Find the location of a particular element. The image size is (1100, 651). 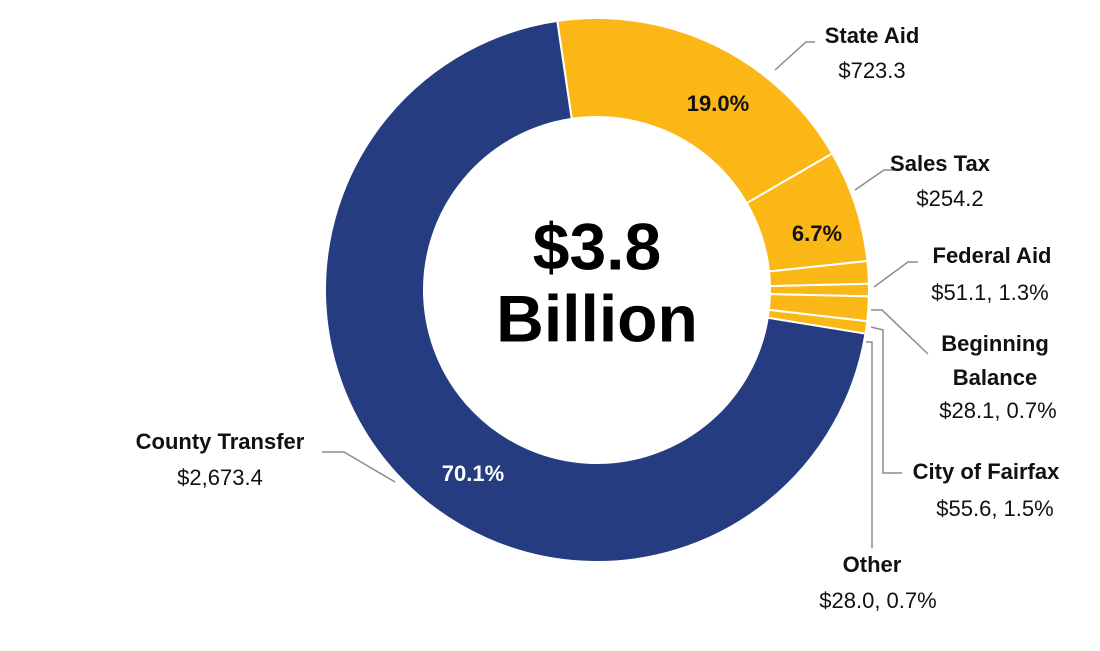

percent-label: 19.0% is located at coordinates (718, 103).